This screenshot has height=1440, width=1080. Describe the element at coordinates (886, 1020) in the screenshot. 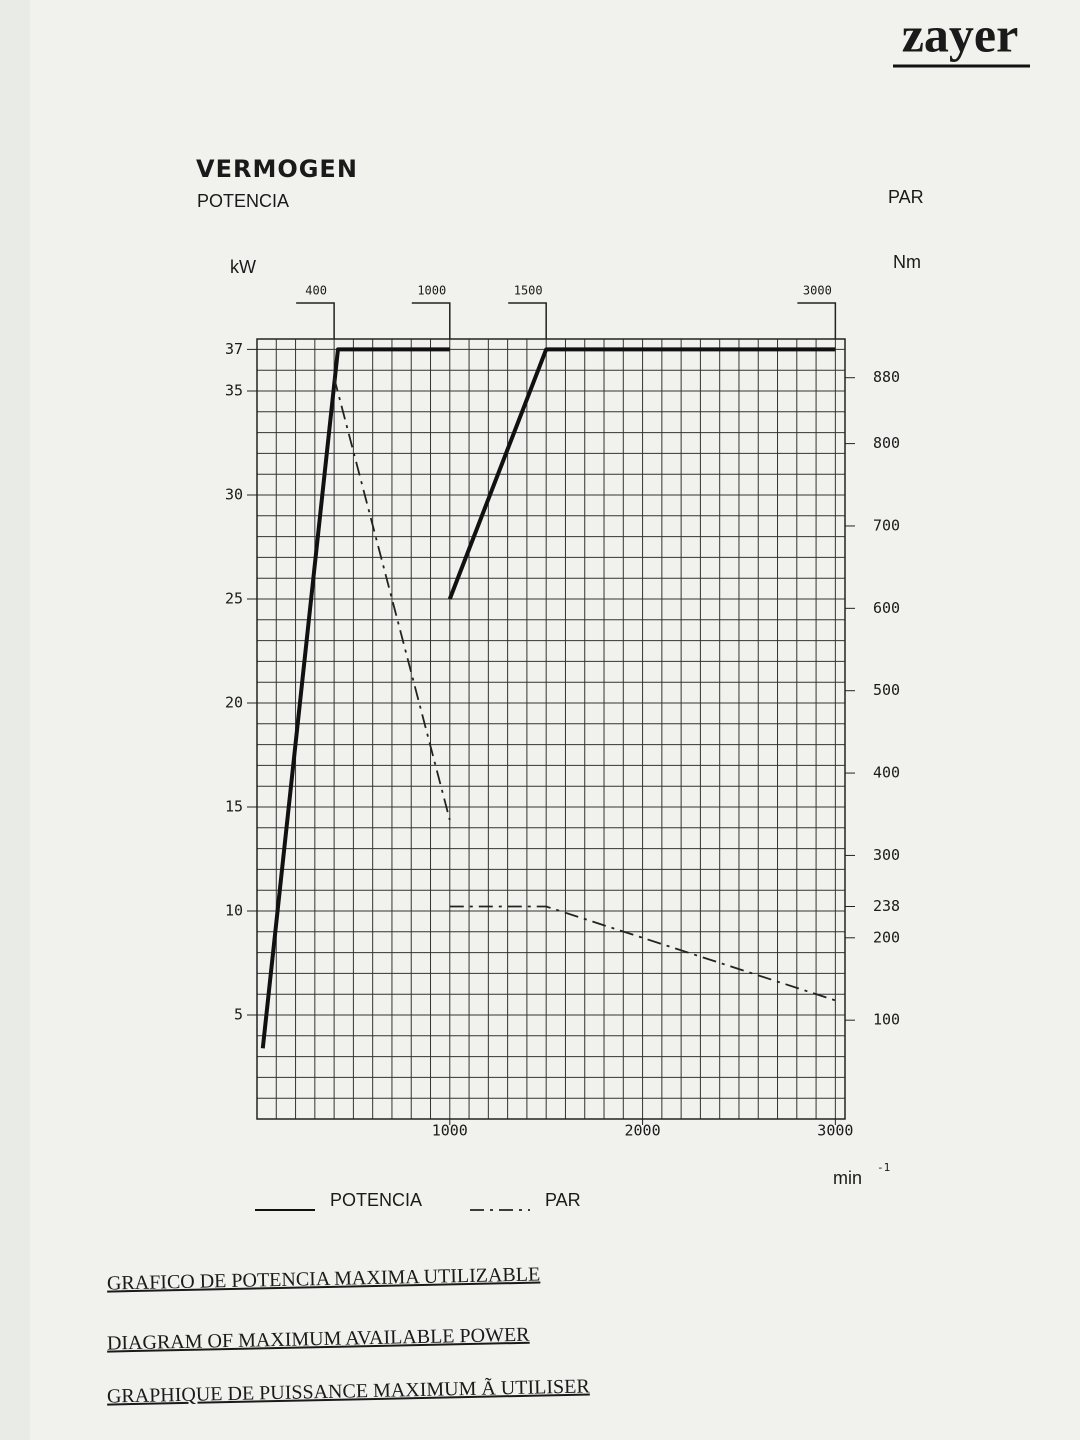

I see `y2-tick-label: 100` at that location.